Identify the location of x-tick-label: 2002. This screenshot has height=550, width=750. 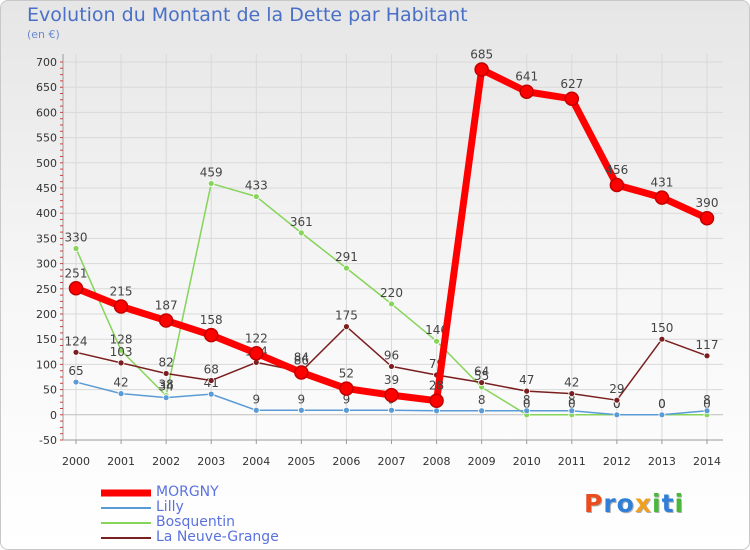
(166, 461).